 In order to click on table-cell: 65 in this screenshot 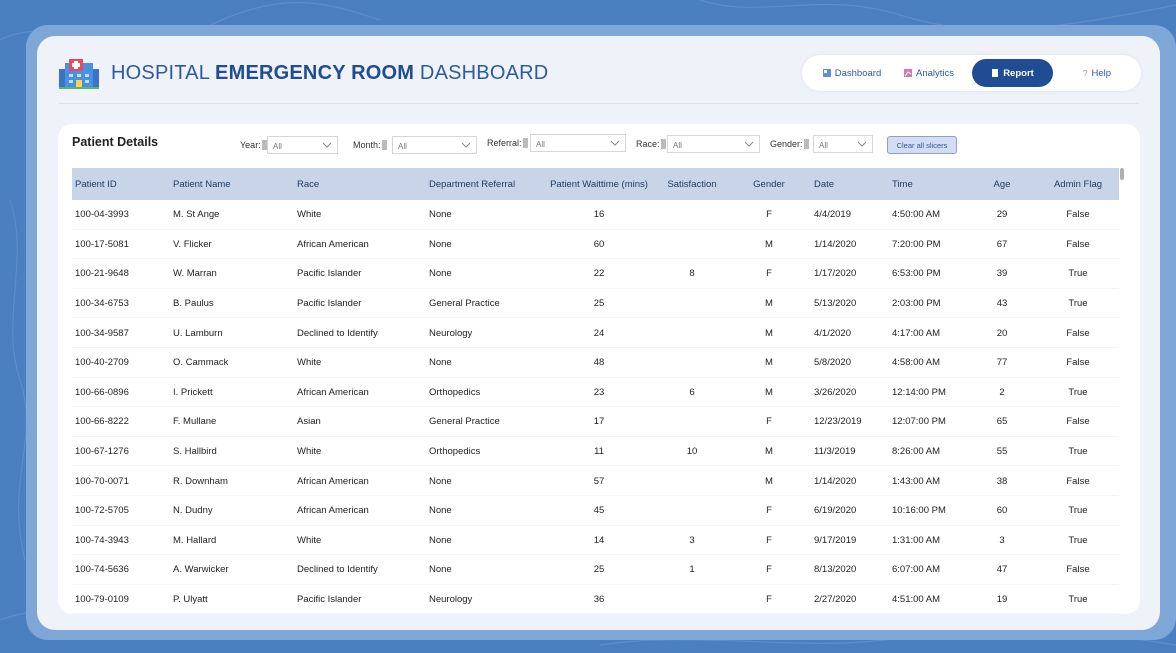, I will do `click(1002, 422)`.